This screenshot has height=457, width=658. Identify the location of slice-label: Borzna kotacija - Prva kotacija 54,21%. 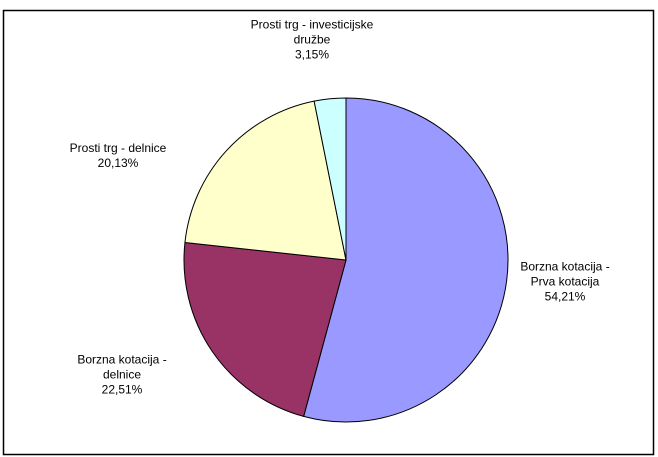
(565, 282).